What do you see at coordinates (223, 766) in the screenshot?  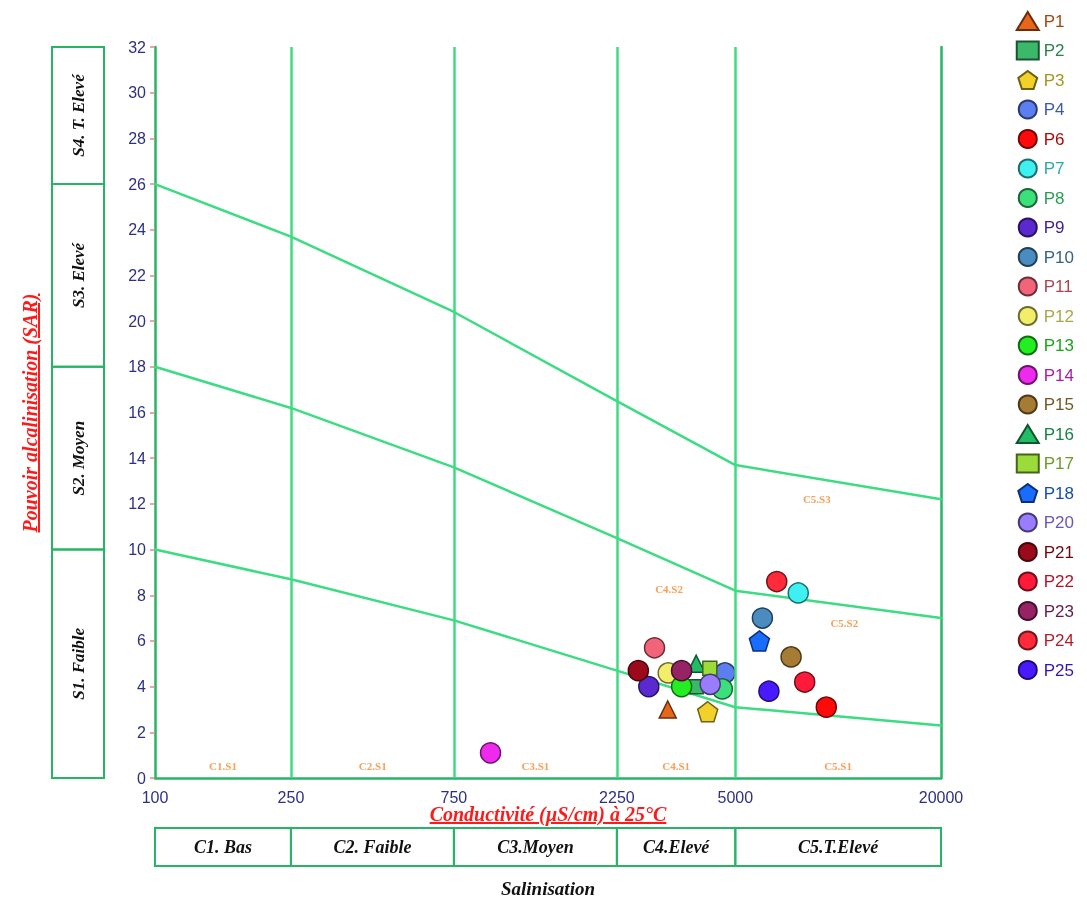 I see `annotation: C1.S1` at bounding box center [223, 766].